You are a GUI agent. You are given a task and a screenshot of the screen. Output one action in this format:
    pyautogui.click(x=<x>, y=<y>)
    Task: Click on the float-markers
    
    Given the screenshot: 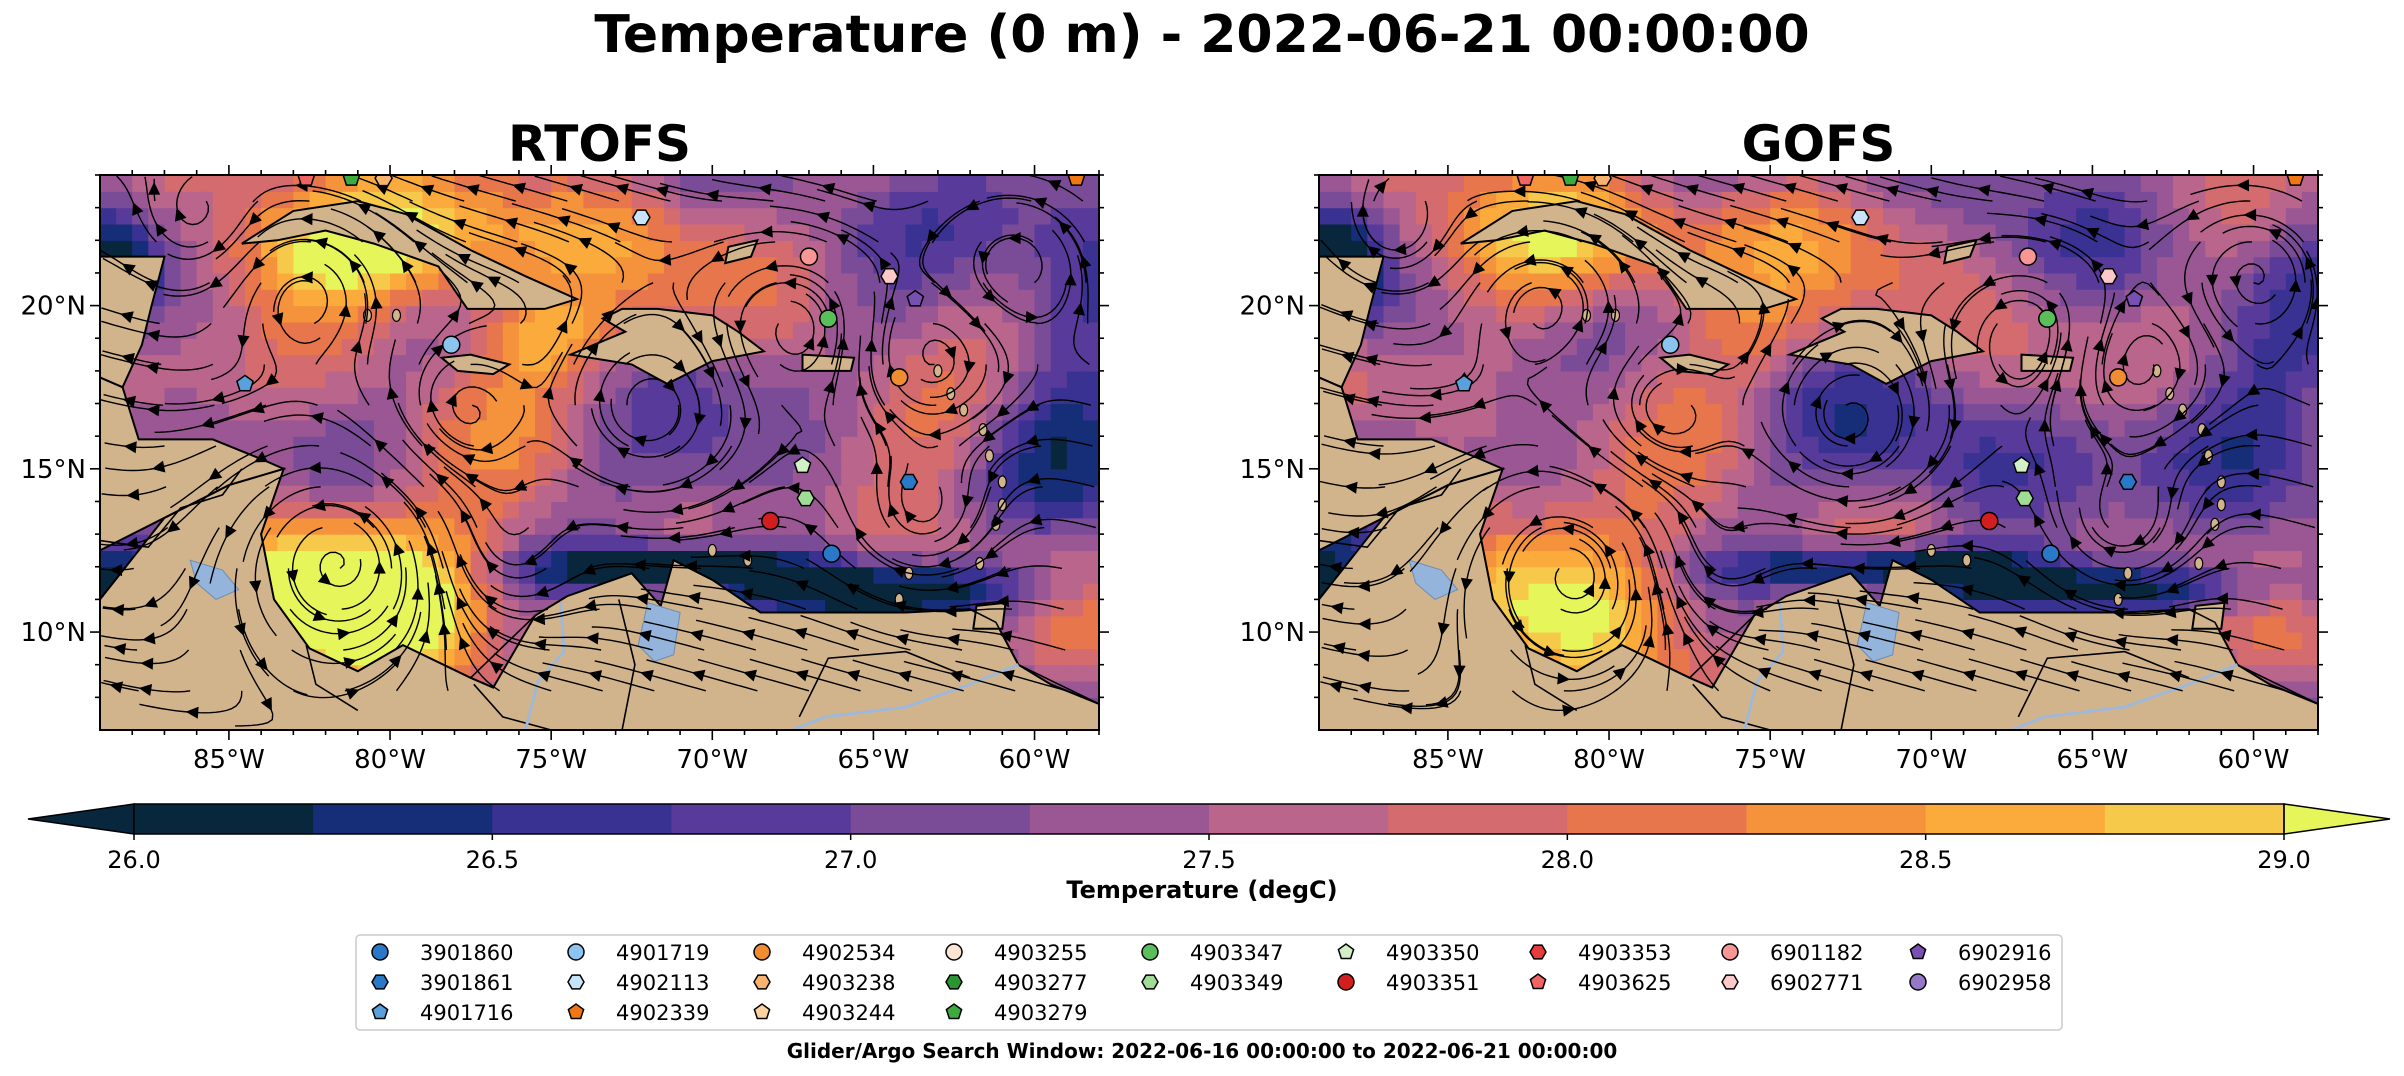 What is the action you would take?
    pyautogui.click(x=1880, y=369)
    